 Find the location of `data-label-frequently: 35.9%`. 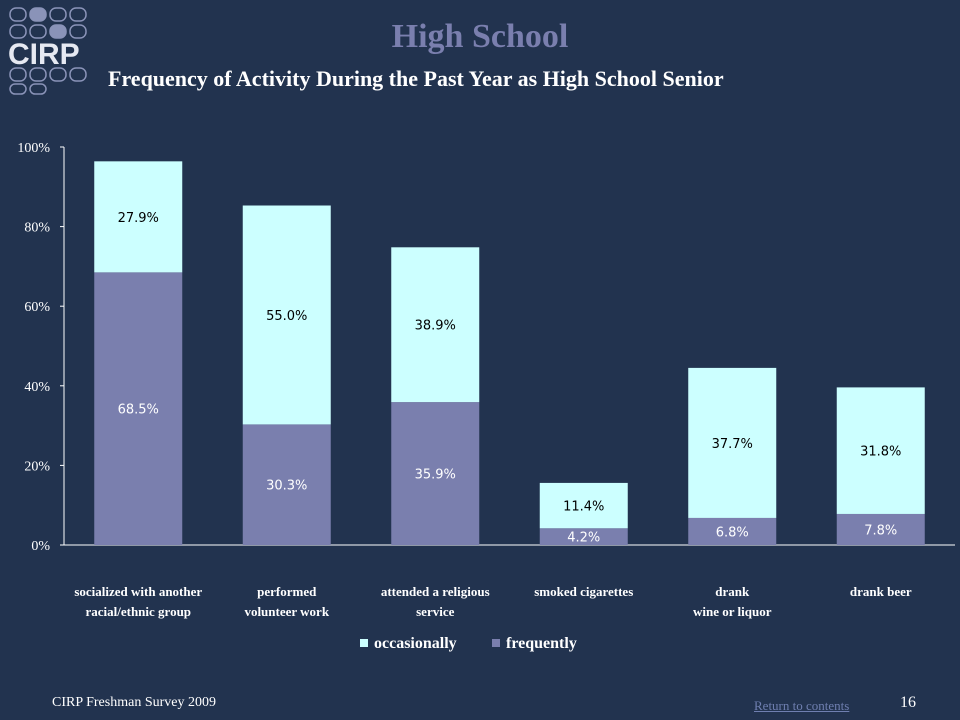

data-label-frequently: 35.9% is located at coordinates (435, 475).